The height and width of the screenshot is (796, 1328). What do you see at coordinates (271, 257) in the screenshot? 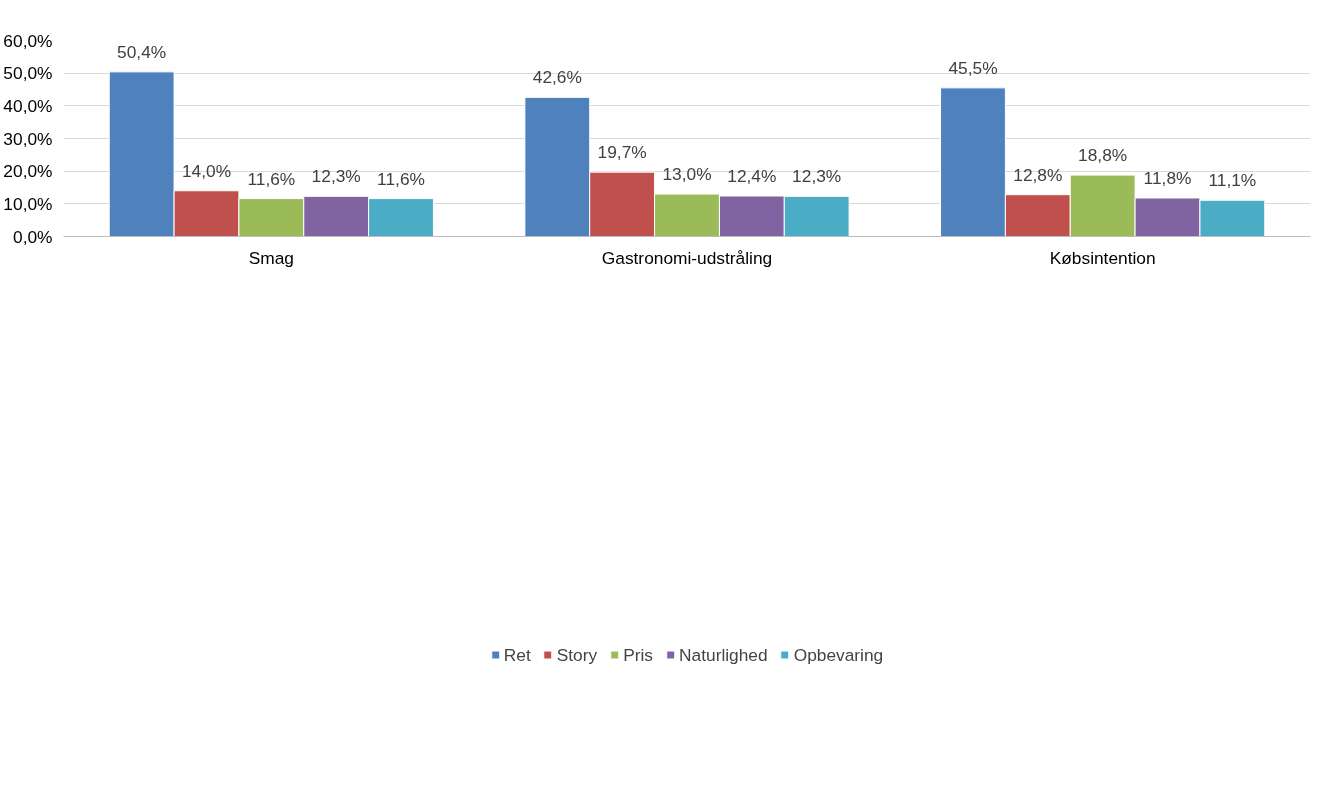
I see `x-tick-label: Smag` at bounding box center [271, 257].